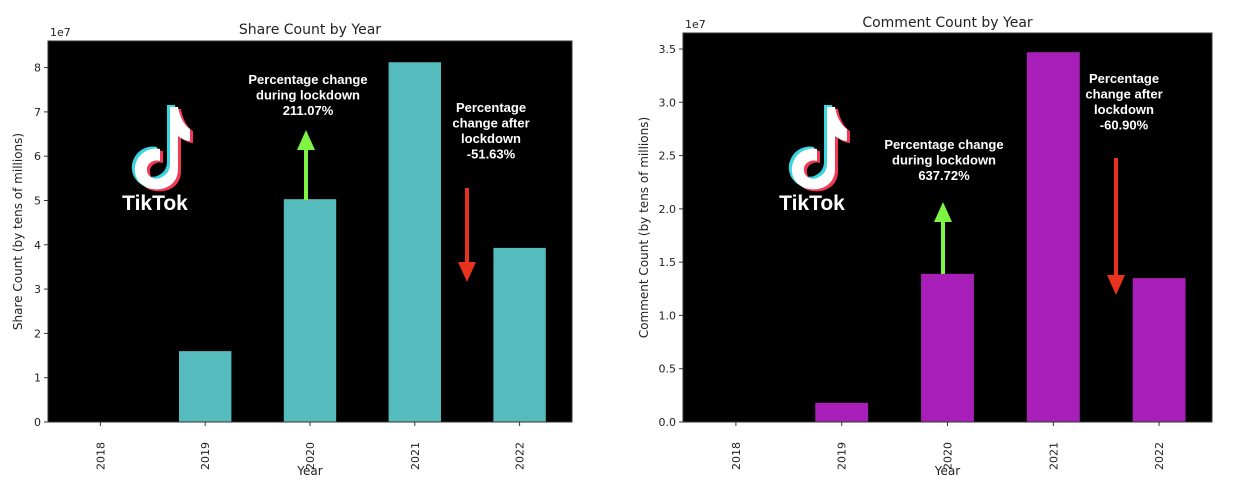 The image size is (1236, 486). What do you see at coordinates (944, 175) in the screenshot?
I see `annotation-line: 637.72%` at bounding box center [944, 175].